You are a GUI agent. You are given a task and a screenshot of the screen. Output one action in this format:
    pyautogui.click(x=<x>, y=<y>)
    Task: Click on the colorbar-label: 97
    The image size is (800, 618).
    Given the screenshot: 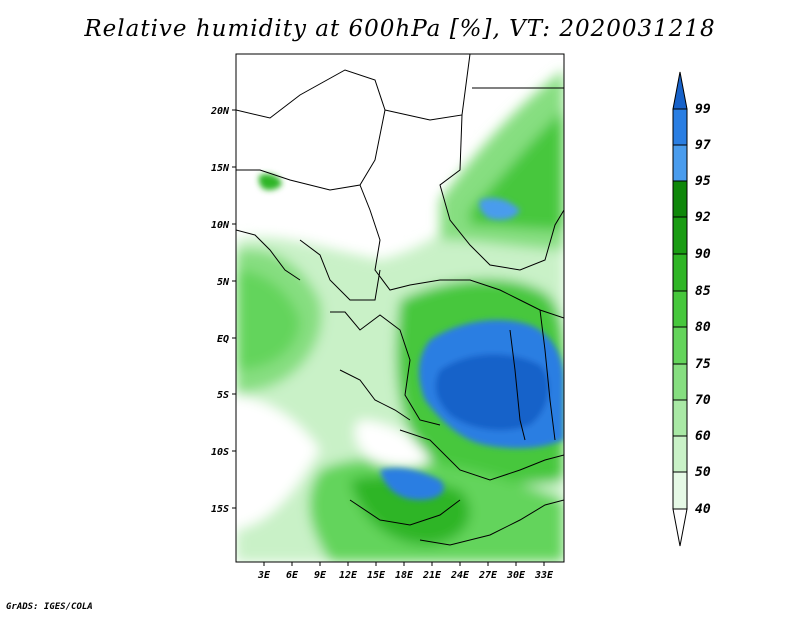 What is the action you would take?
    pyautogui.click(x=703, y=145)
    